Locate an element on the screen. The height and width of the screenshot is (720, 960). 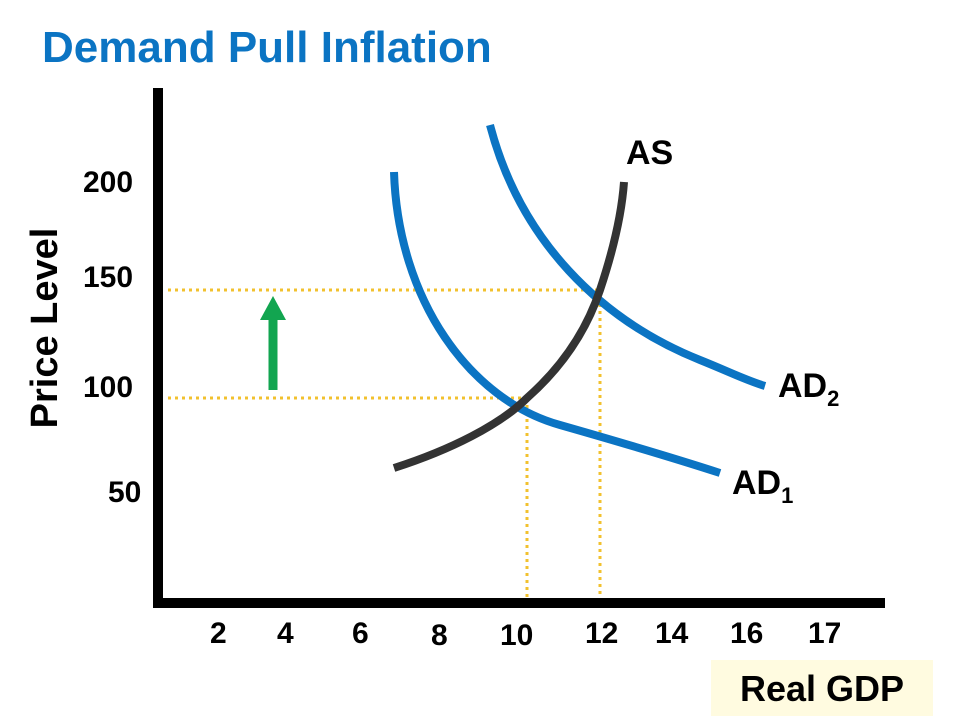
y-tick-labels: 200 150 100 50 is located at coordinates (112, 337).